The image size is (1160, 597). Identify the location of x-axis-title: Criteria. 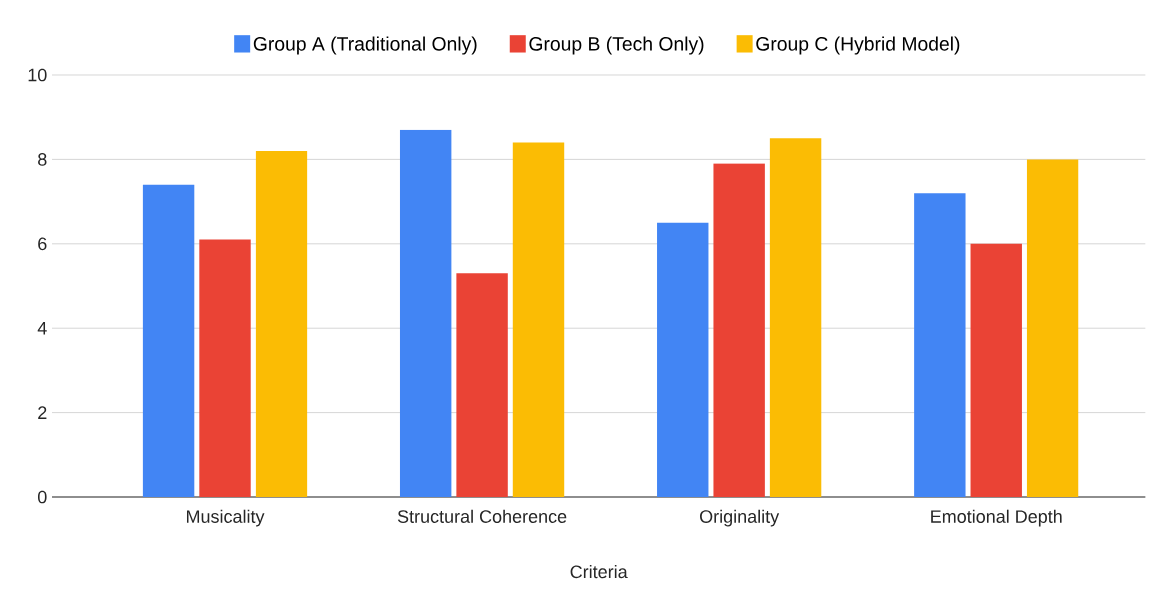
(599, 571).